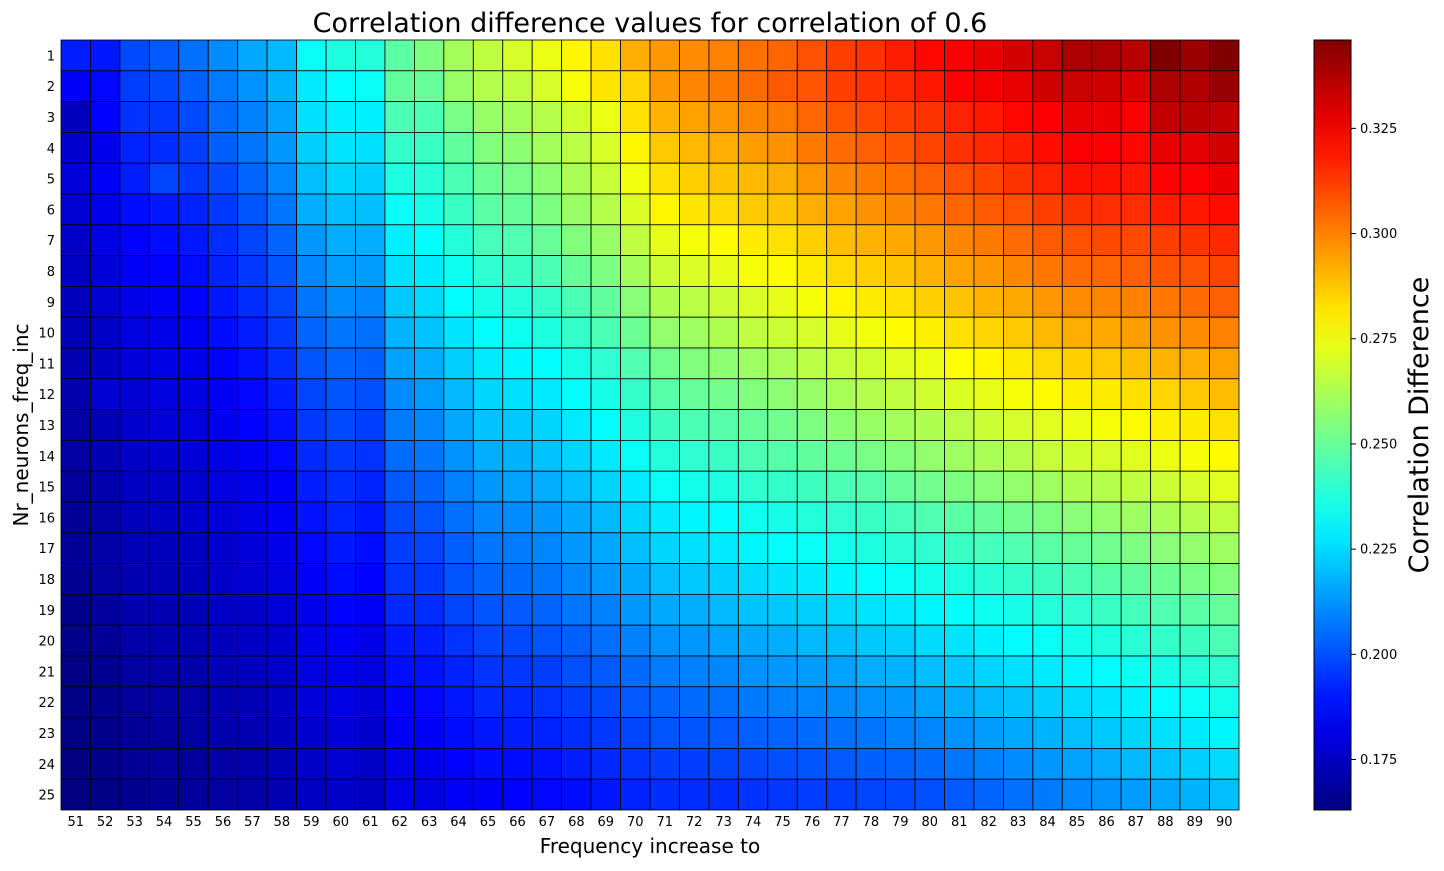 This screenshot has width=1444, height=871. What do you see at coordinates (1077, 822) in the screenshot?
I see `x-tick-label: 85` at bounding box center [1077, 822].